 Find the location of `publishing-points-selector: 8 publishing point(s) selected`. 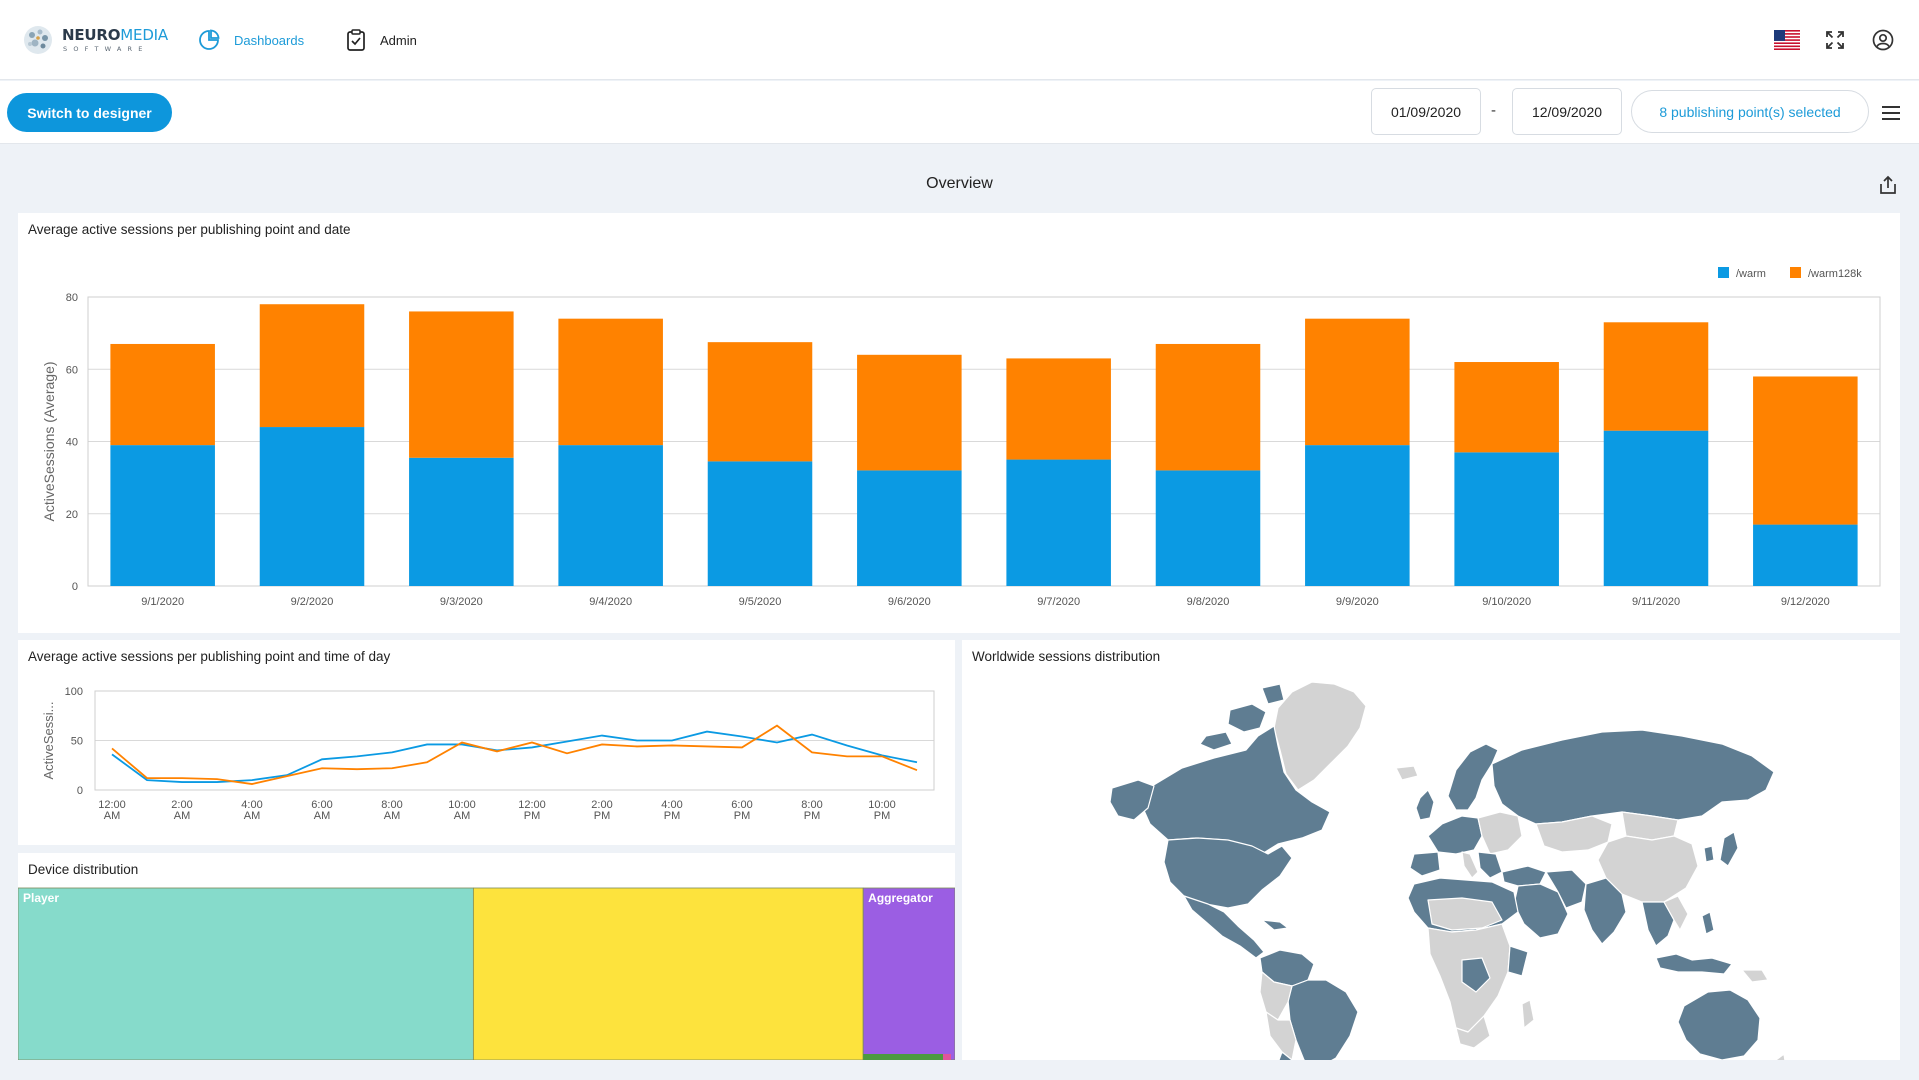

publishing-points-selector: 8 publishing point(s) selected is located at coordinates (1750, 111).